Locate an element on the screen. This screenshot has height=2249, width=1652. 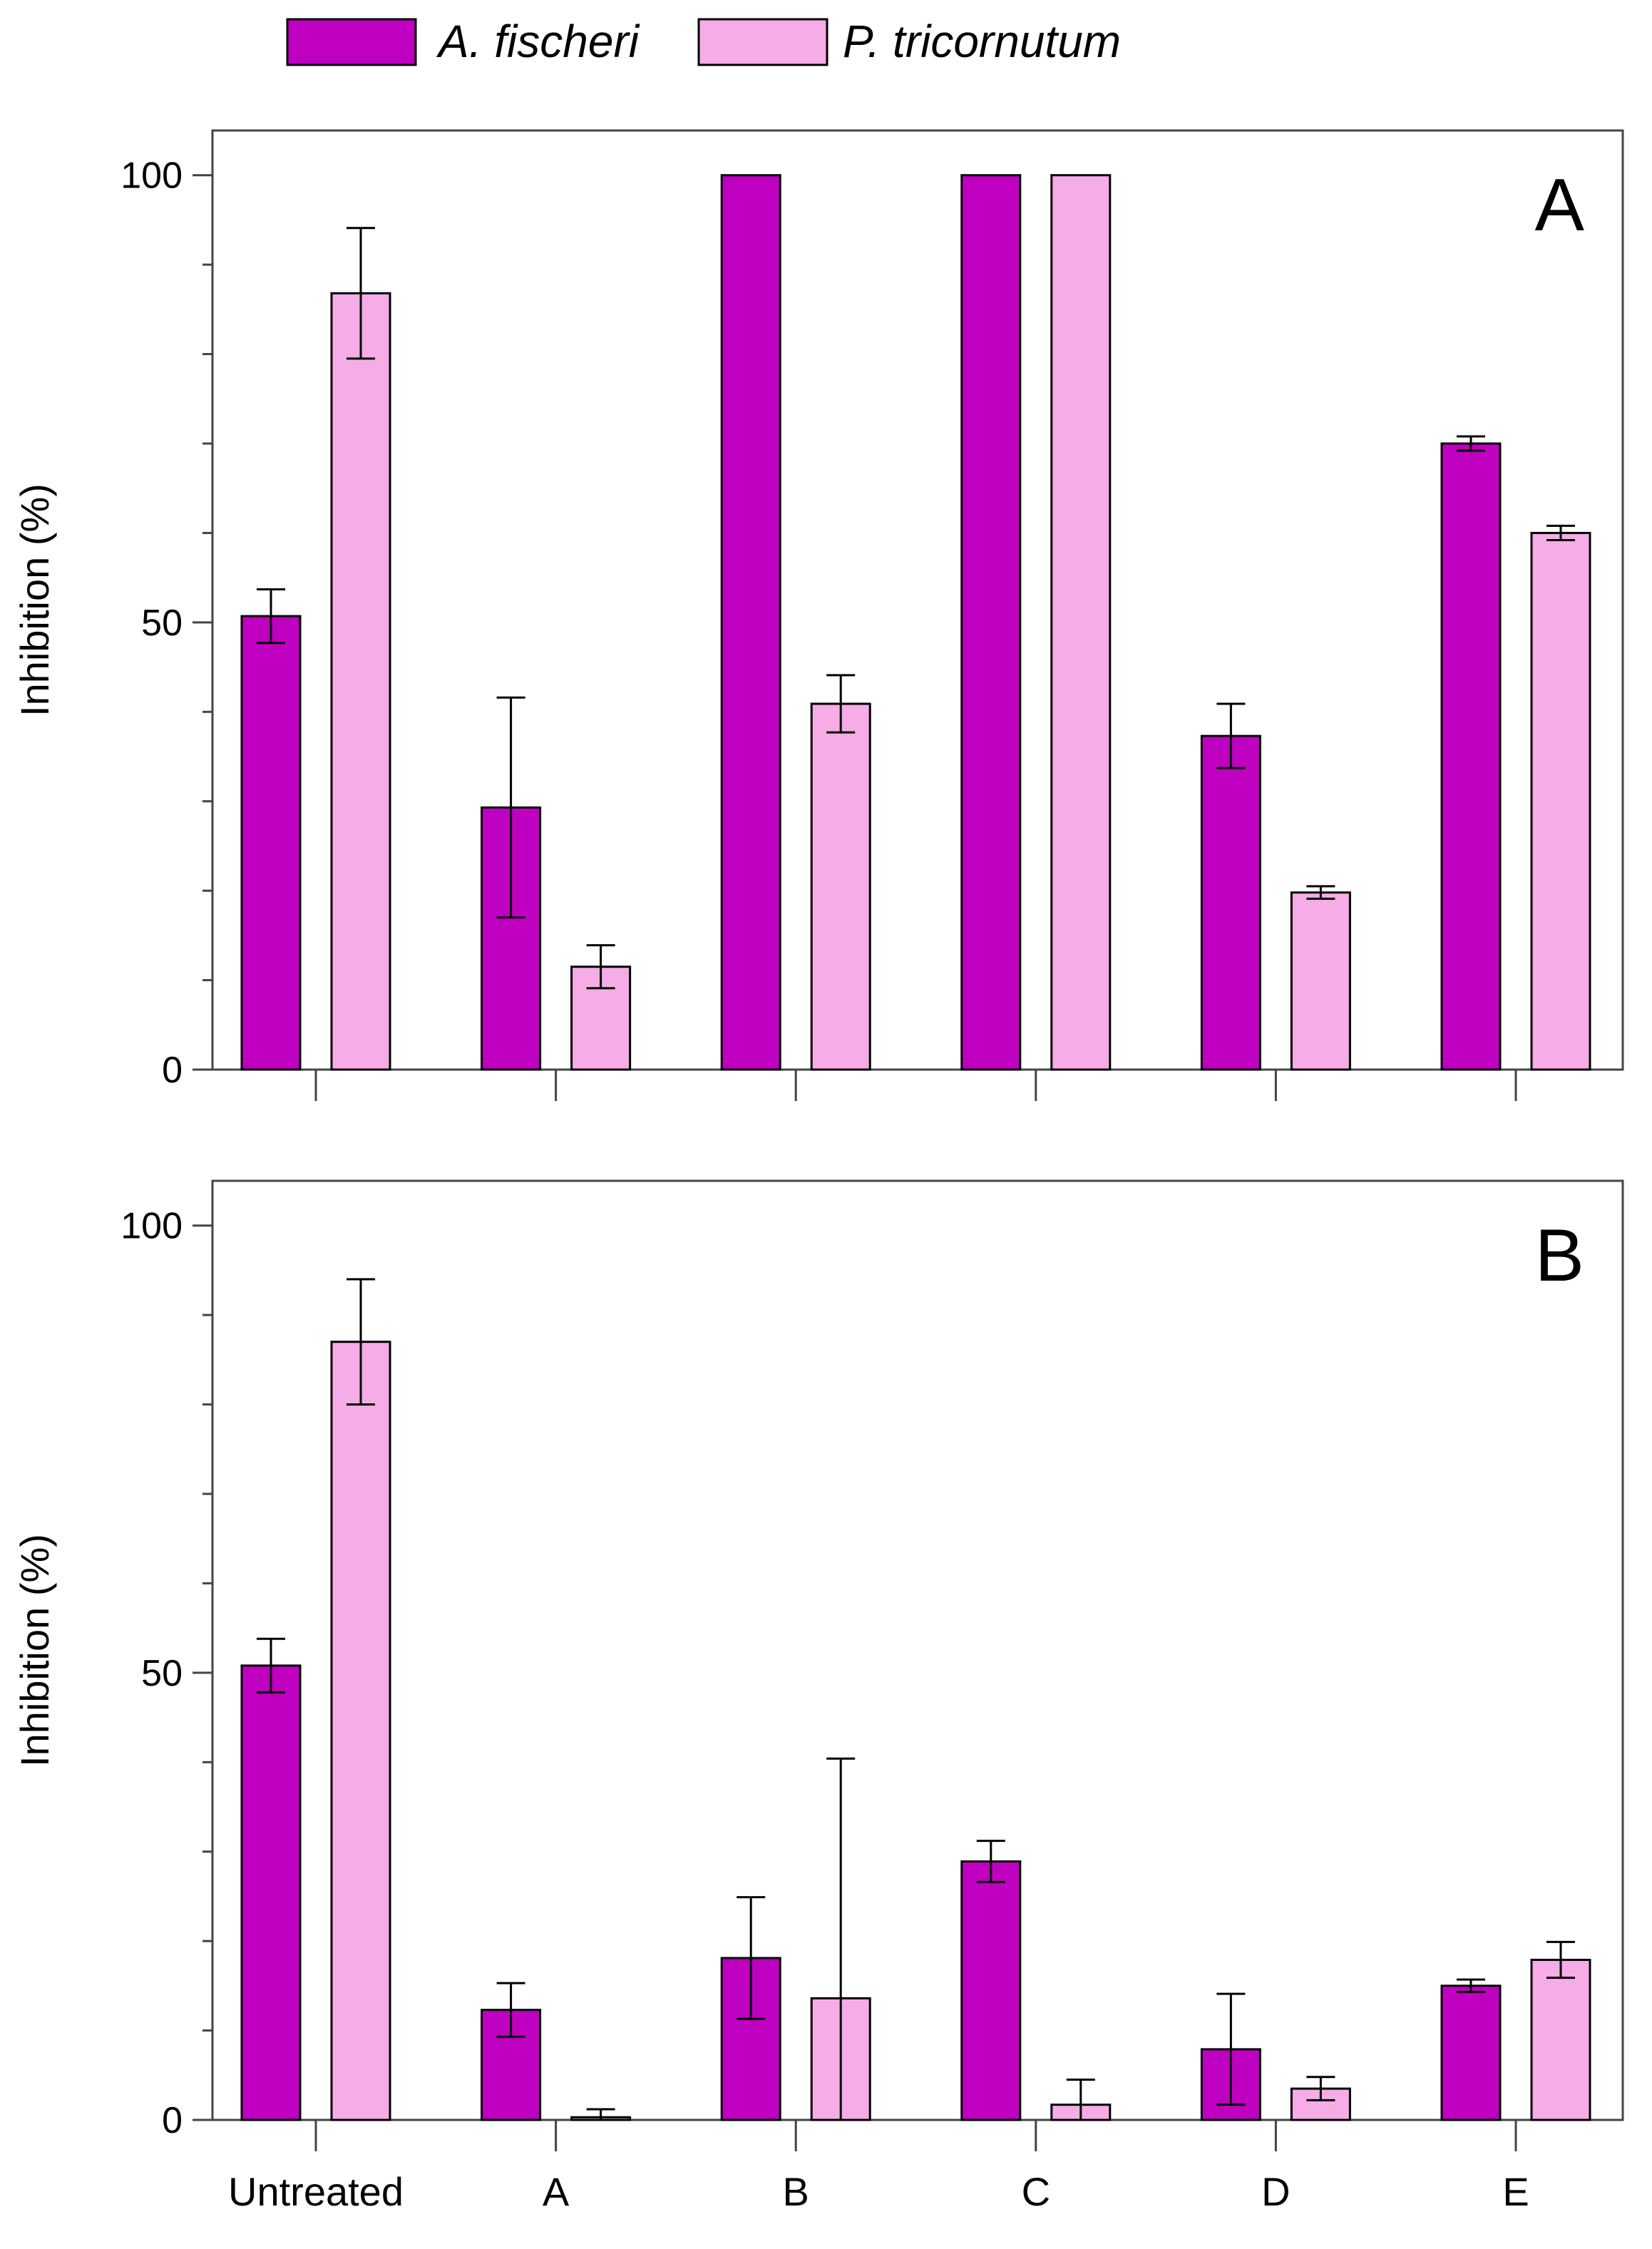
x-category-label: A is located at coordinates (556, 2191).